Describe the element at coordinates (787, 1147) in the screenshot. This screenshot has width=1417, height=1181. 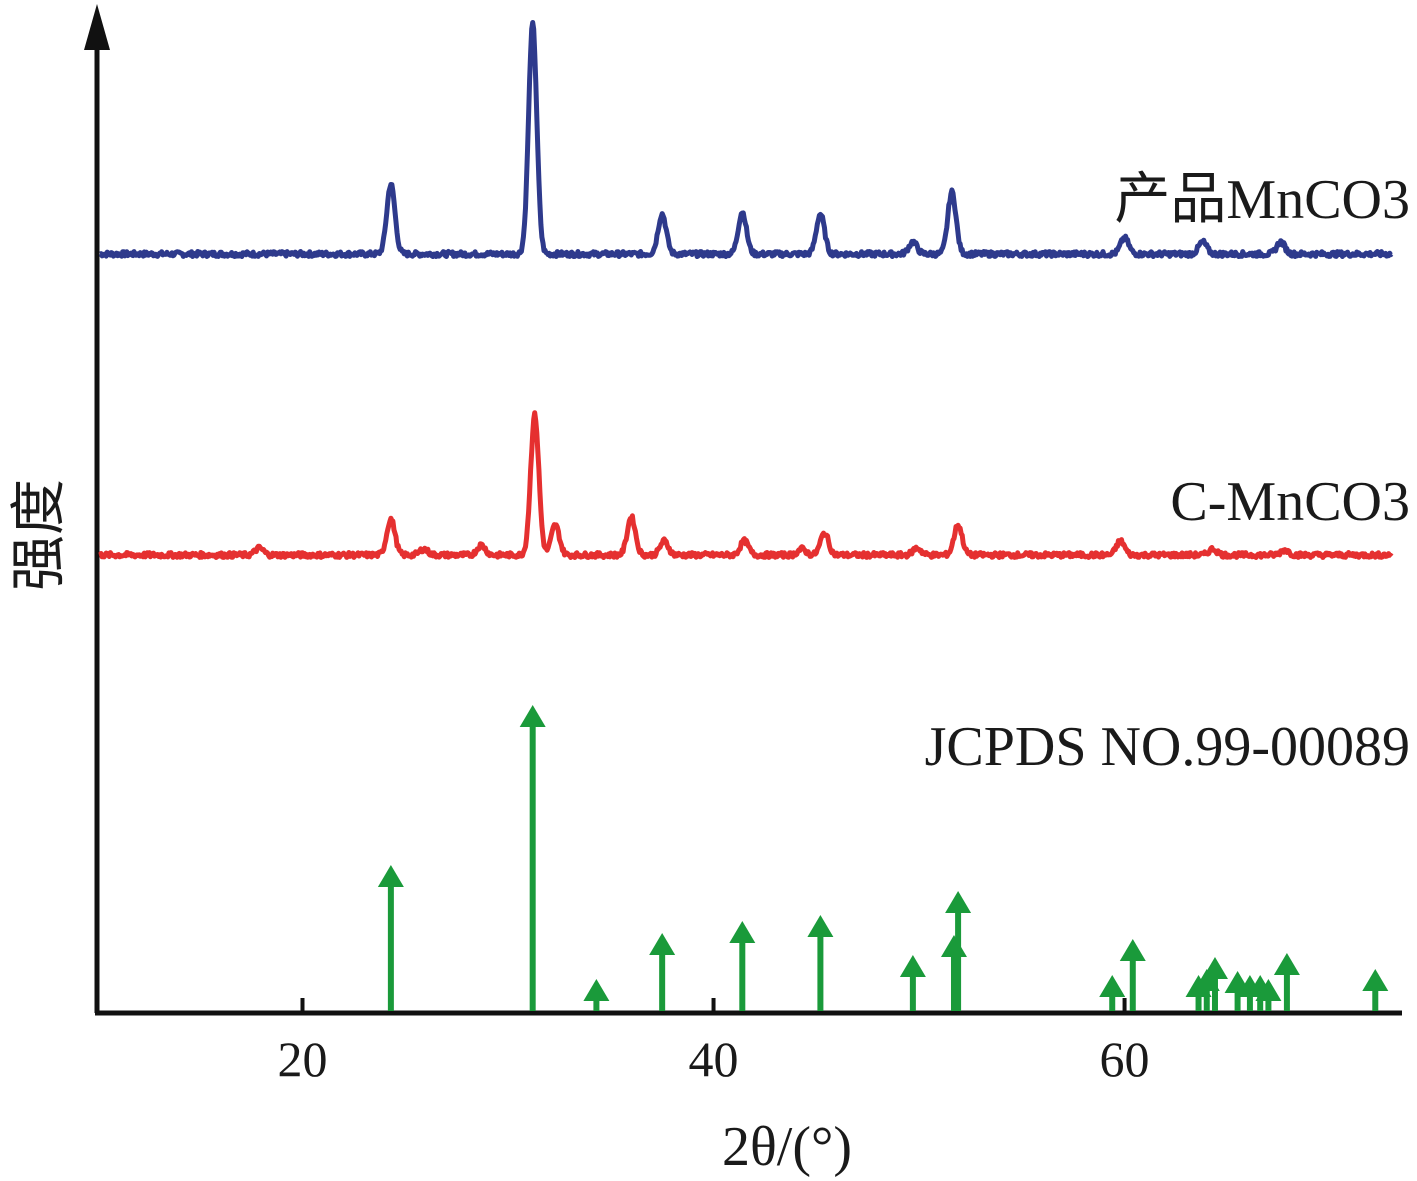
I see `x-axis-label: 2θ/(°)` at that location.